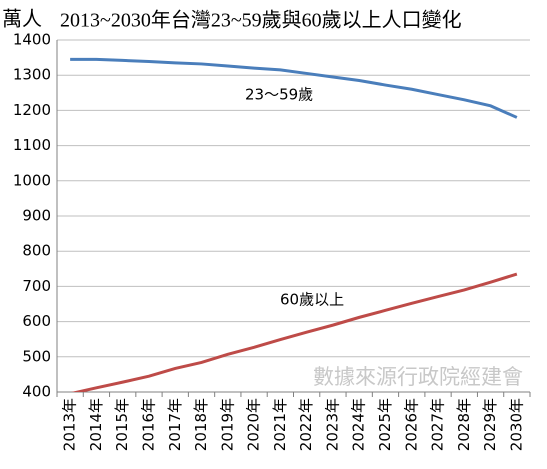 Image resolution: width=547 pixels, height=469 pixels. What do you see at coordinates (32, 40) in the screenshot?
I see `y-tick-label: 1400` at bounding box center [32, 40].